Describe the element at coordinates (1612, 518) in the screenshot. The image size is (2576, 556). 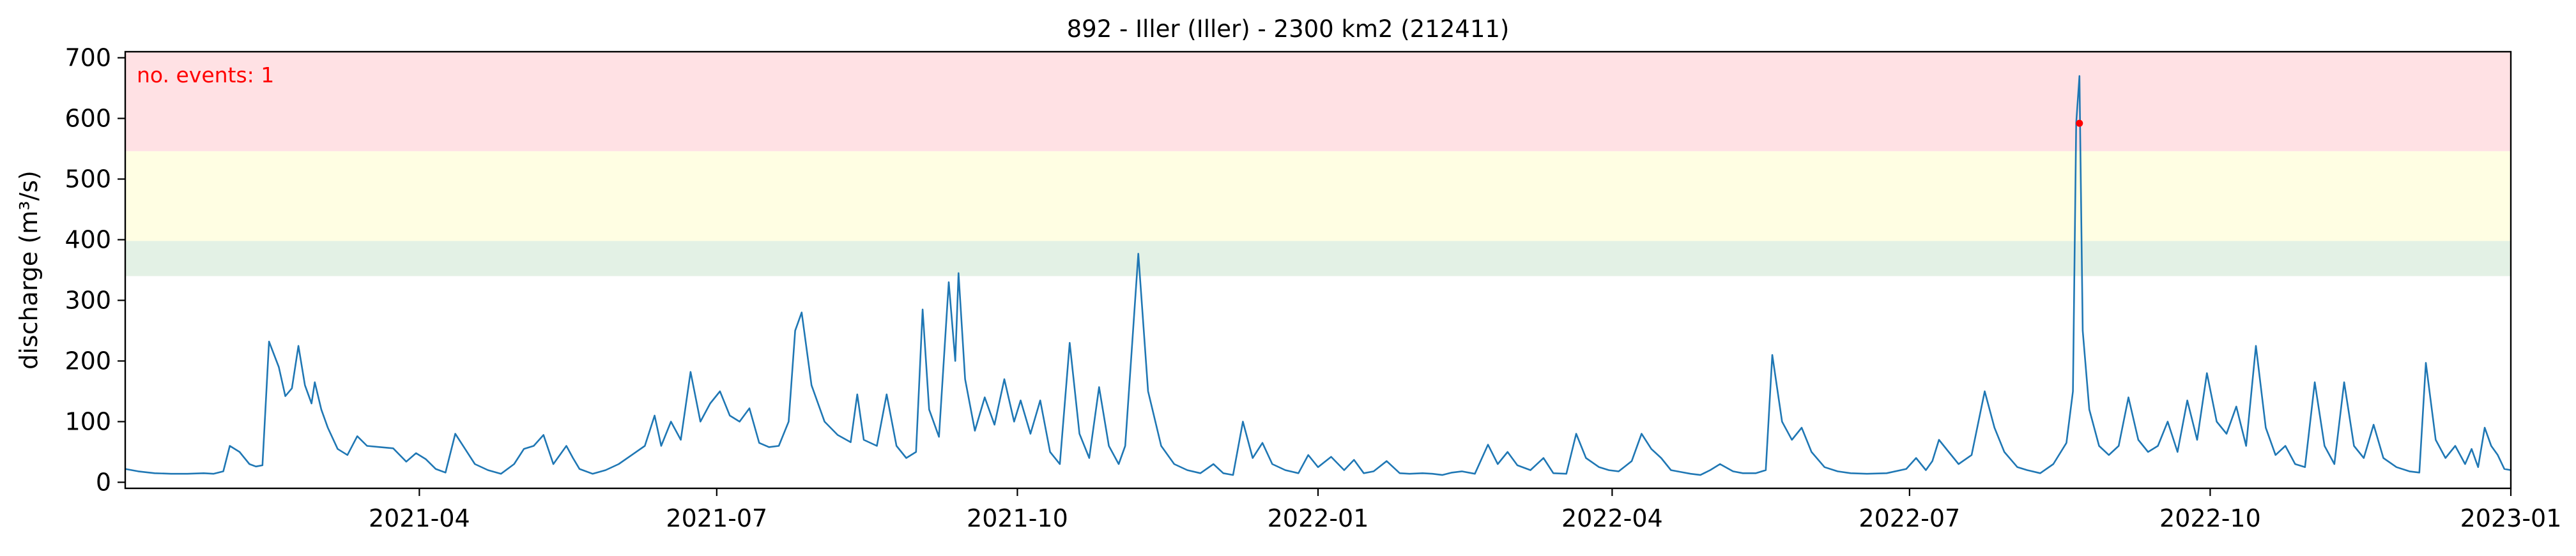
I see `x-tick-label: 2022-04` at that location.